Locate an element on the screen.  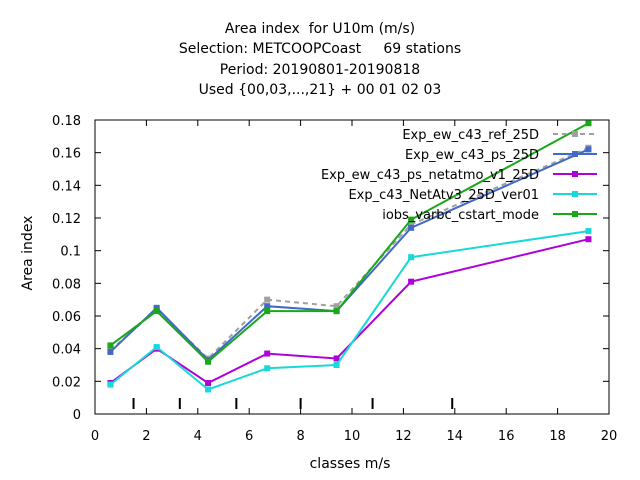
chart-title-line-2: Selection: METCOOPCoast 69 stations is located at coordinates (320, 49).